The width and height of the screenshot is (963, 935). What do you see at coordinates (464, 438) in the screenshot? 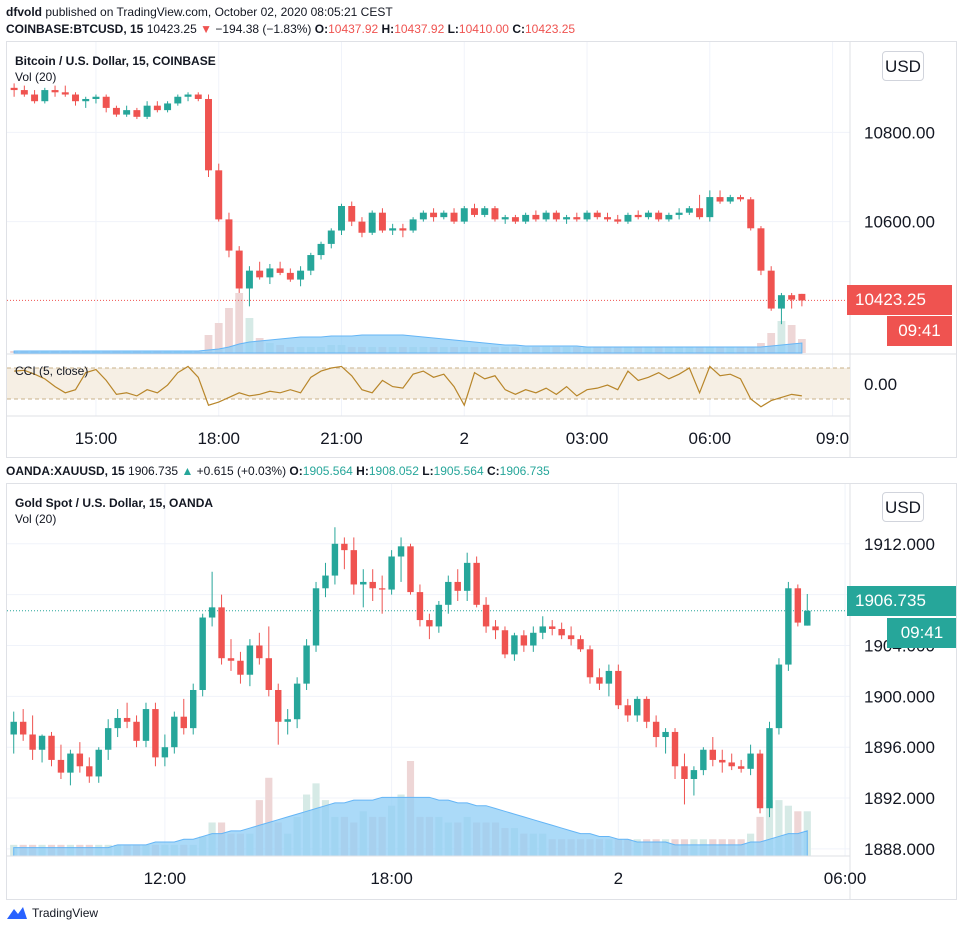
I see `btc-x-tick-label: 2` at bounding box center [464, 438].